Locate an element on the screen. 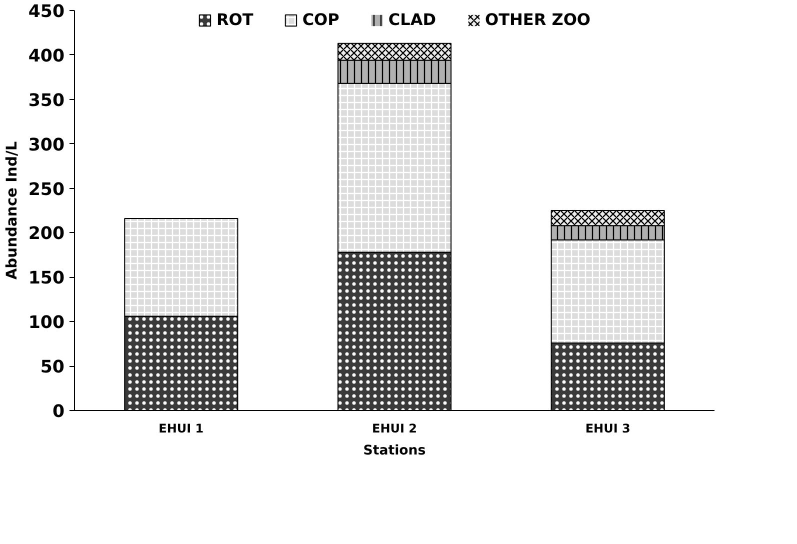 This screenshot has width=797, height=544. legend-label: ROT is located at coordinates (235, 19).